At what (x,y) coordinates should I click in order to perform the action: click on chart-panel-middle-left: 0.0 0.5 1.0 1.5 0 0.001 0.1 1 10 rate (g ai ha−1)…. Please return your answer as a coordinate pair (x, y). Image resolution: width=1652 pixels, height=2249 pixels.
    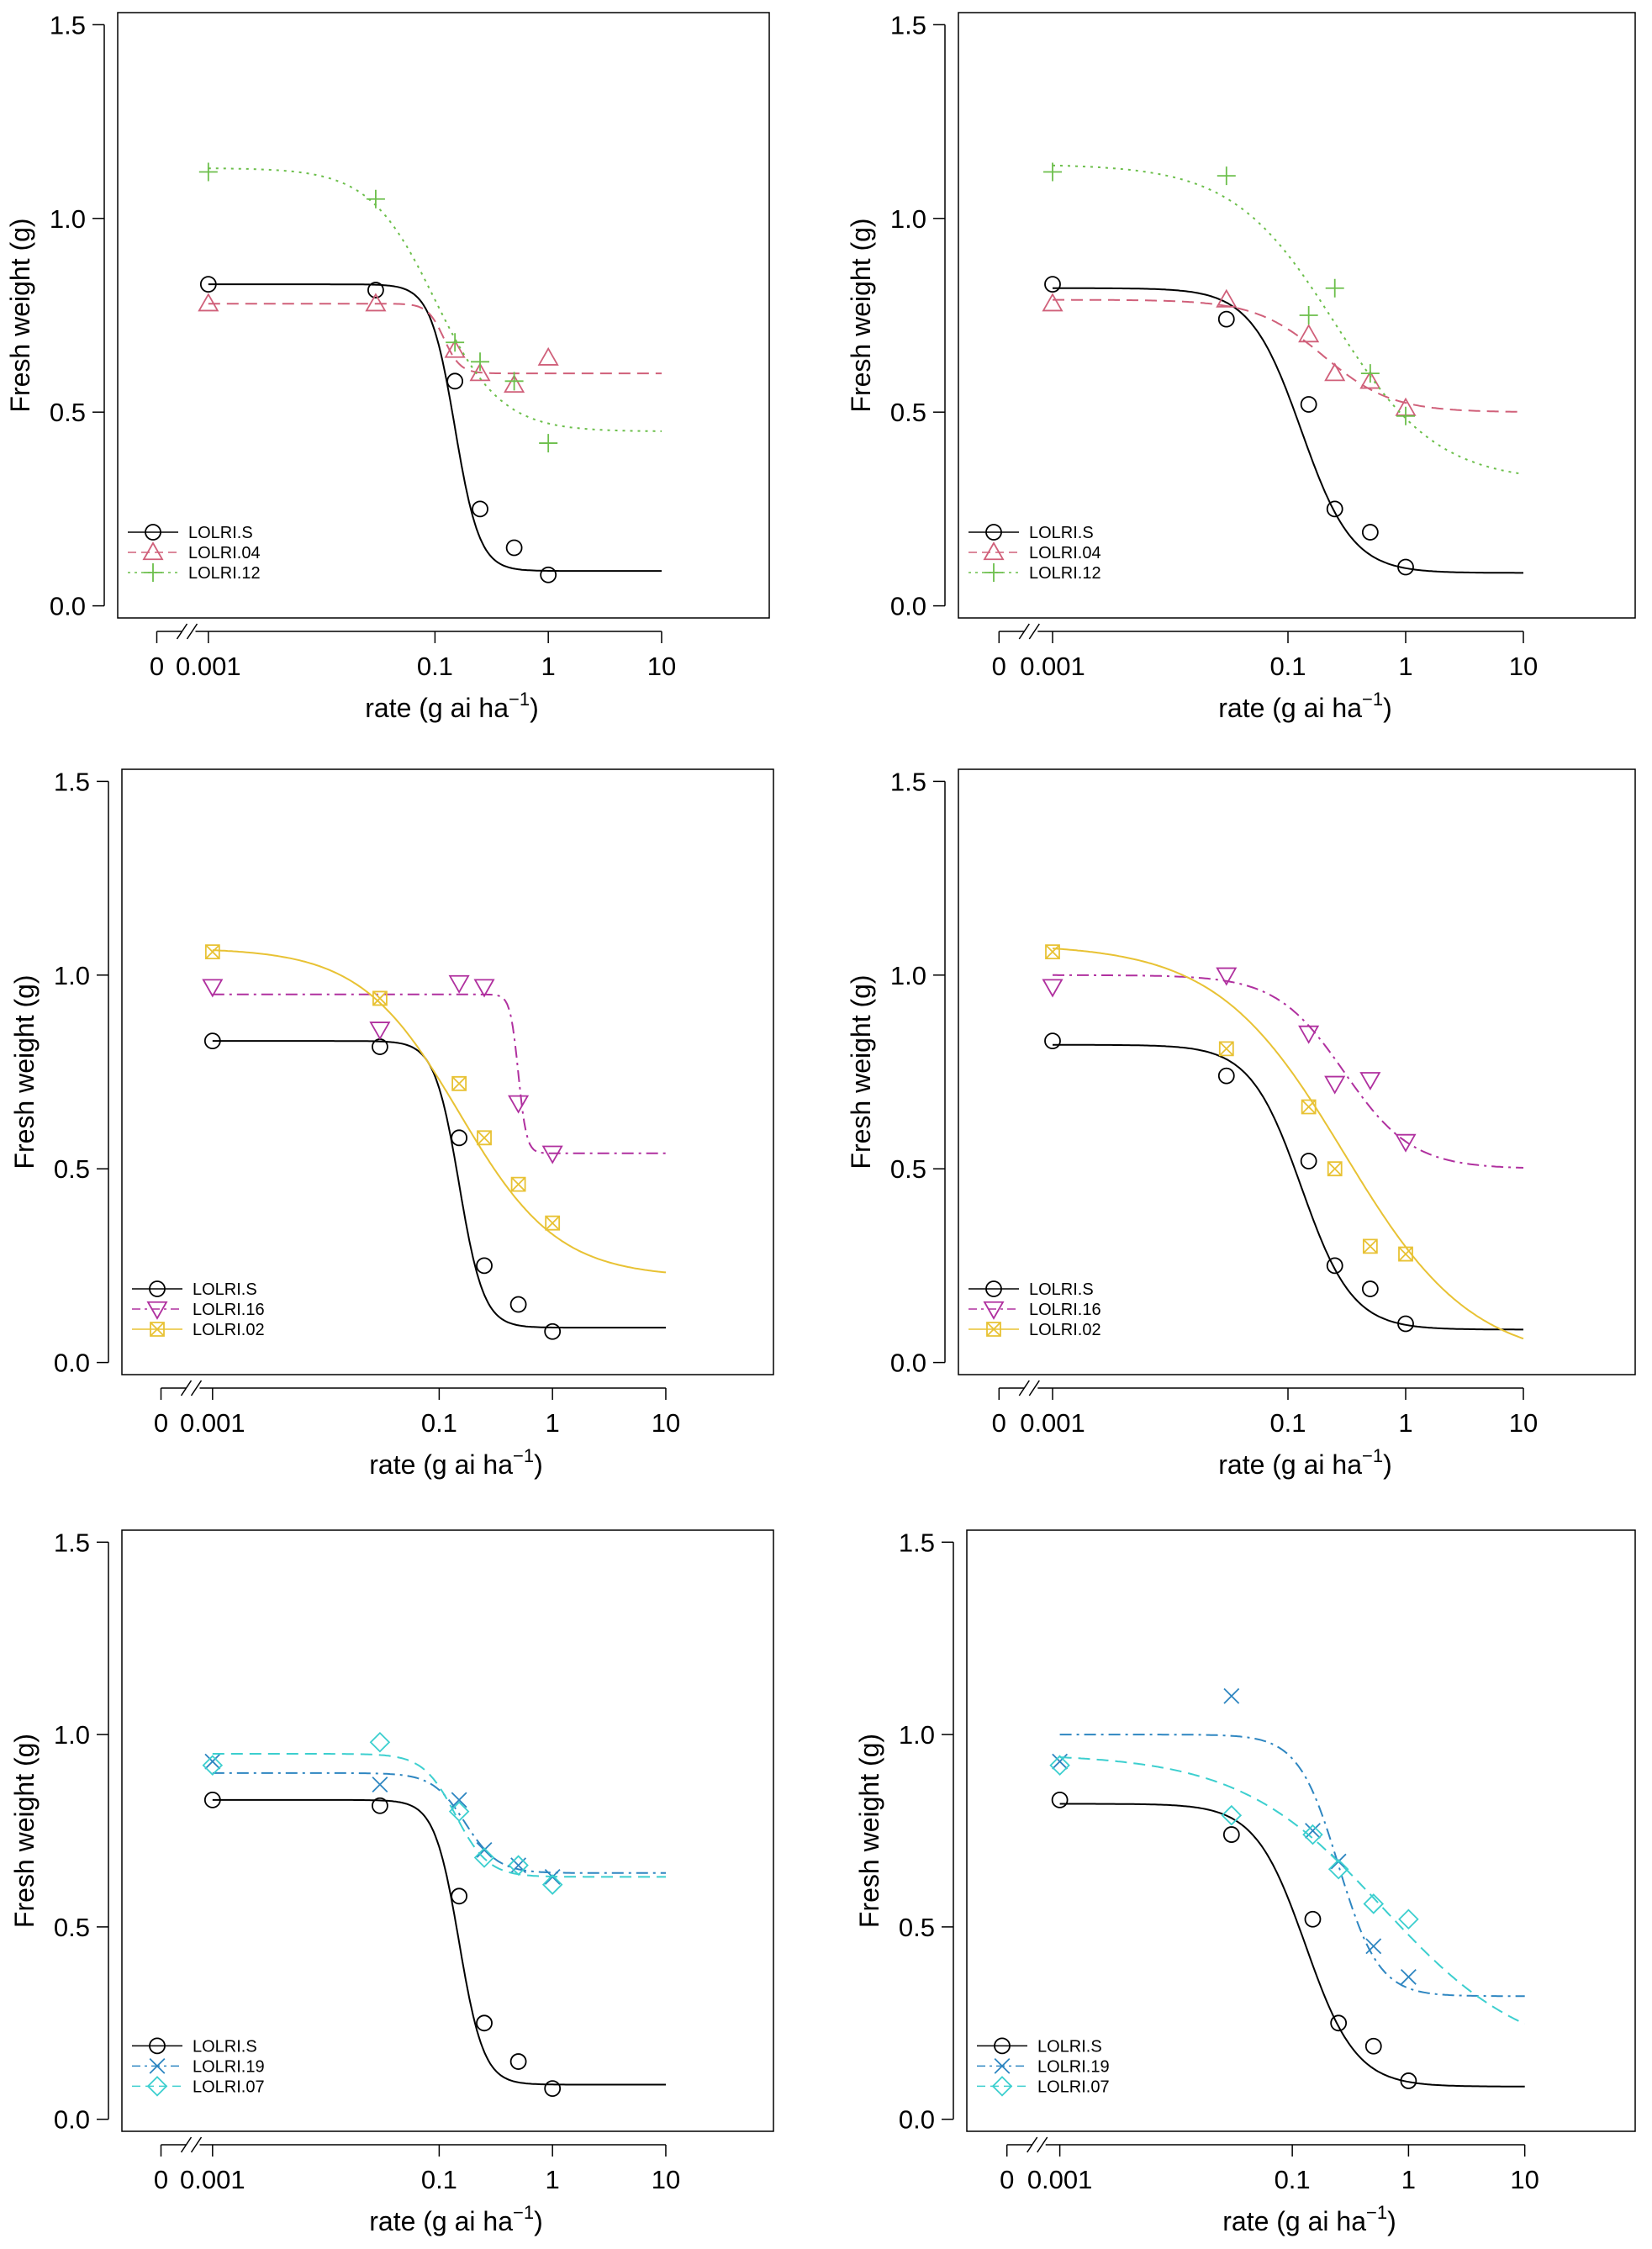
    Looking at the image, I should click on (391, 1123).